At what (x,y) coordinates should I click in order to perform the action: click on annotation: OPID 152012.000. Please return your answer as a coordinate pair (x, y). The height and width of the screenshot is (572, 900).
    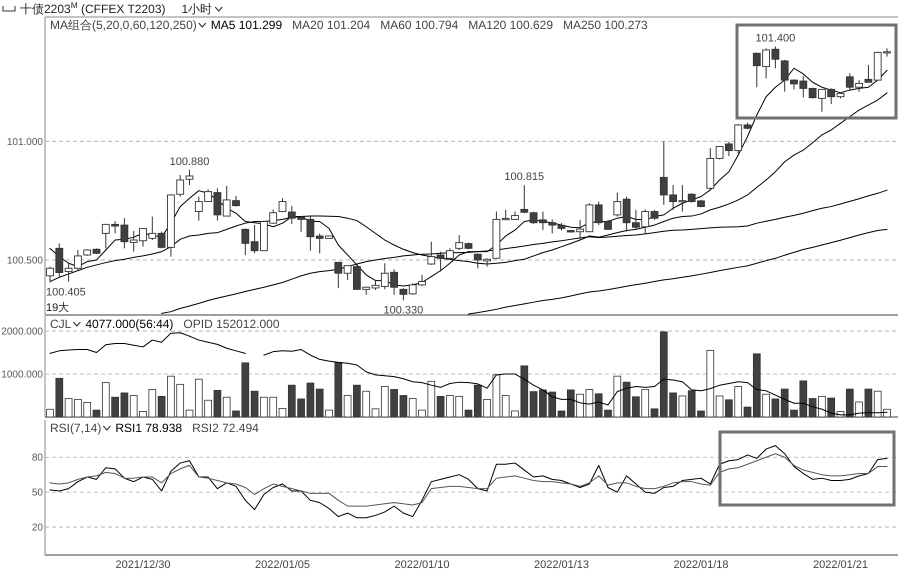
    Looking at the image, I should click on (231, 324).